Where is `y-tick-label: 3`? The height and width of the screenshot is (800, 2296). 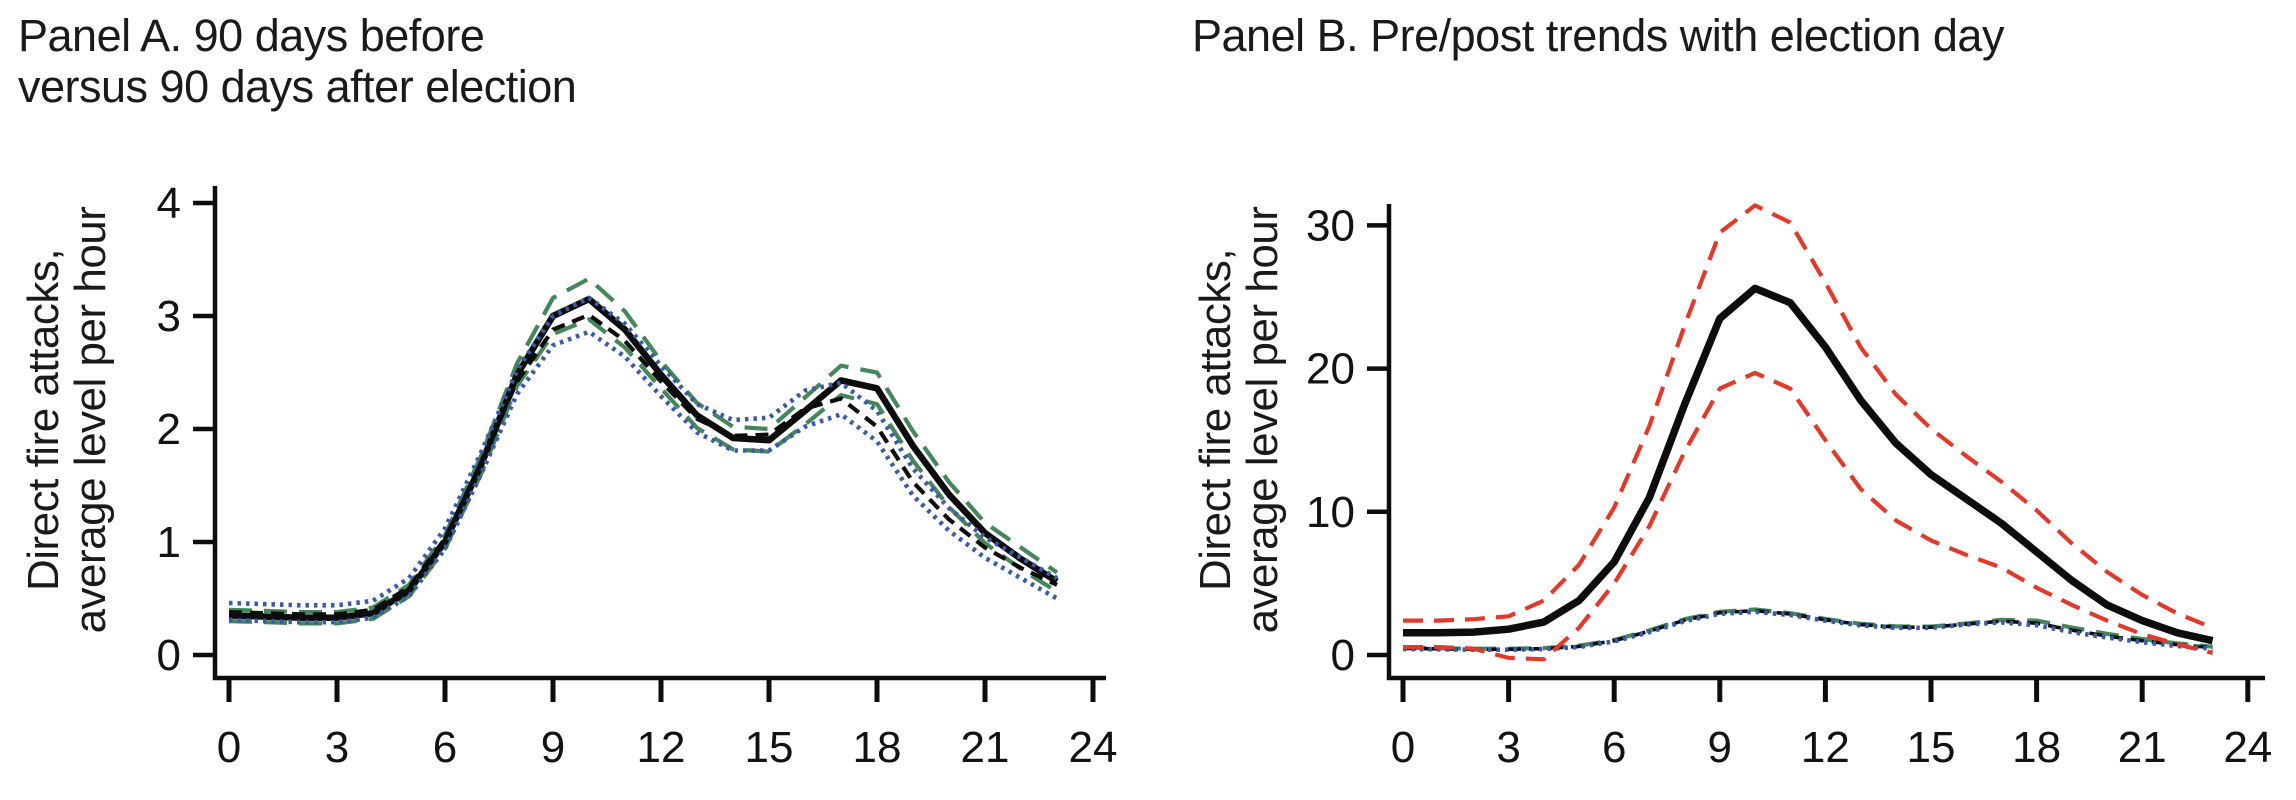
y-tick-label: 3 is located at coordinates (169, 316).